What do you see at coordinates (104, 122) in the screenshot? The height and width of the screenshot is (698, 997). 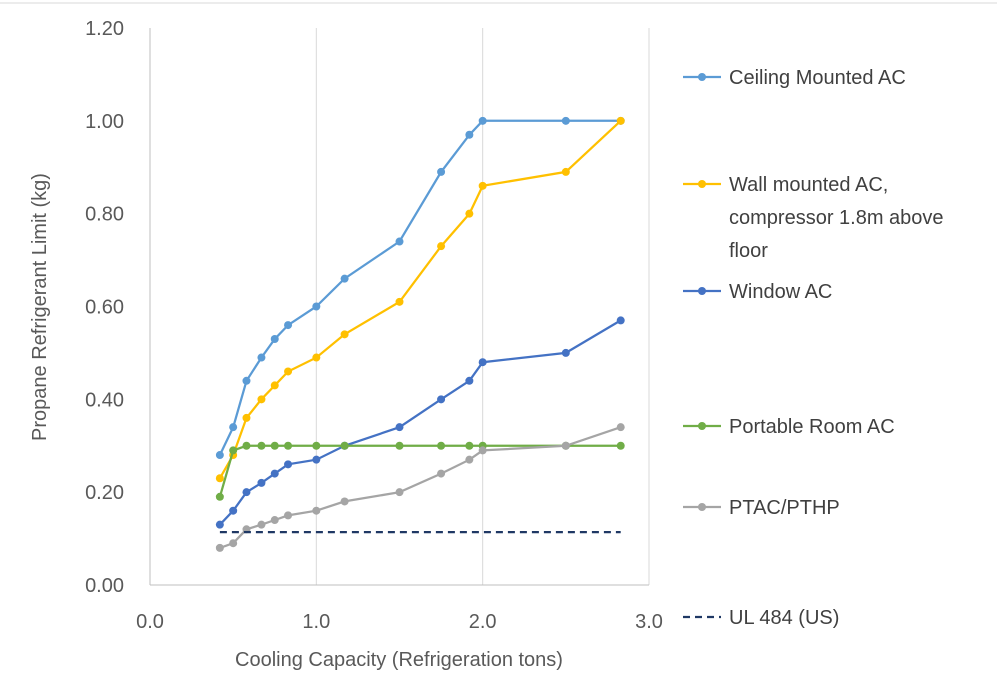 I see `y-tick-label: 1.00` at bounding box center [104, 122].